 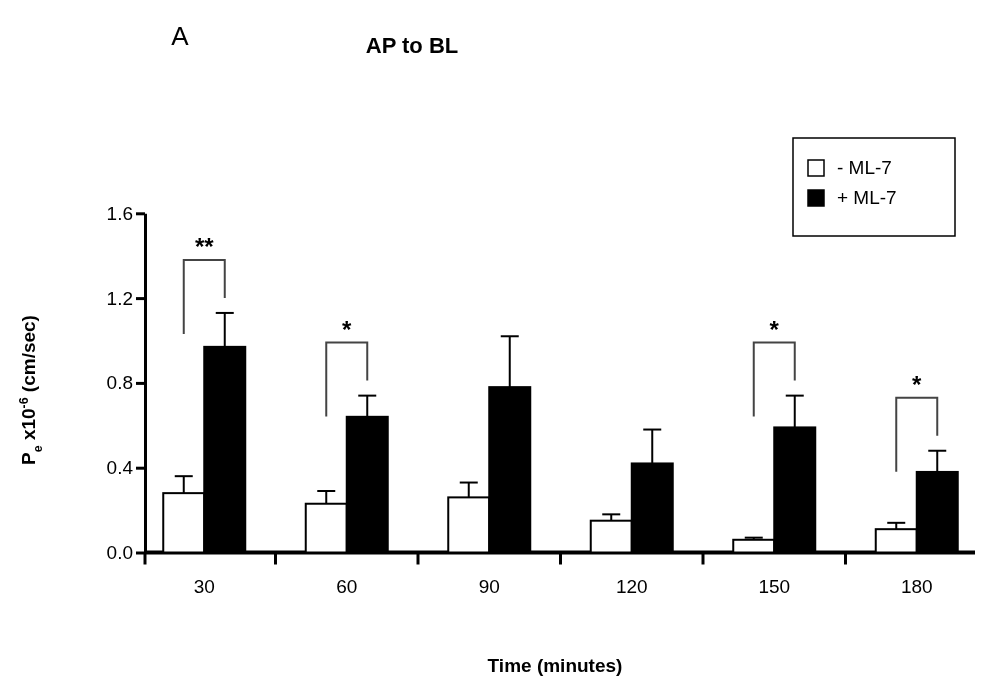 I want to click on x-tick-label: 120, so click(x=631, y=586).